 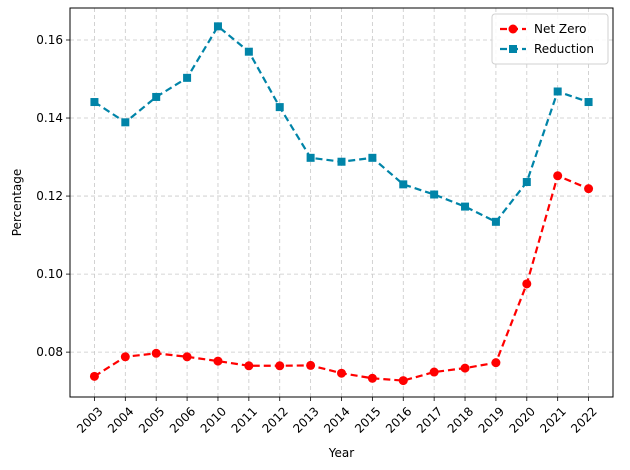 What do you see at coordinates (49, 40) in the screenshot?
I see `y-tick-label: 0.16` at bounding box center [49, 40].